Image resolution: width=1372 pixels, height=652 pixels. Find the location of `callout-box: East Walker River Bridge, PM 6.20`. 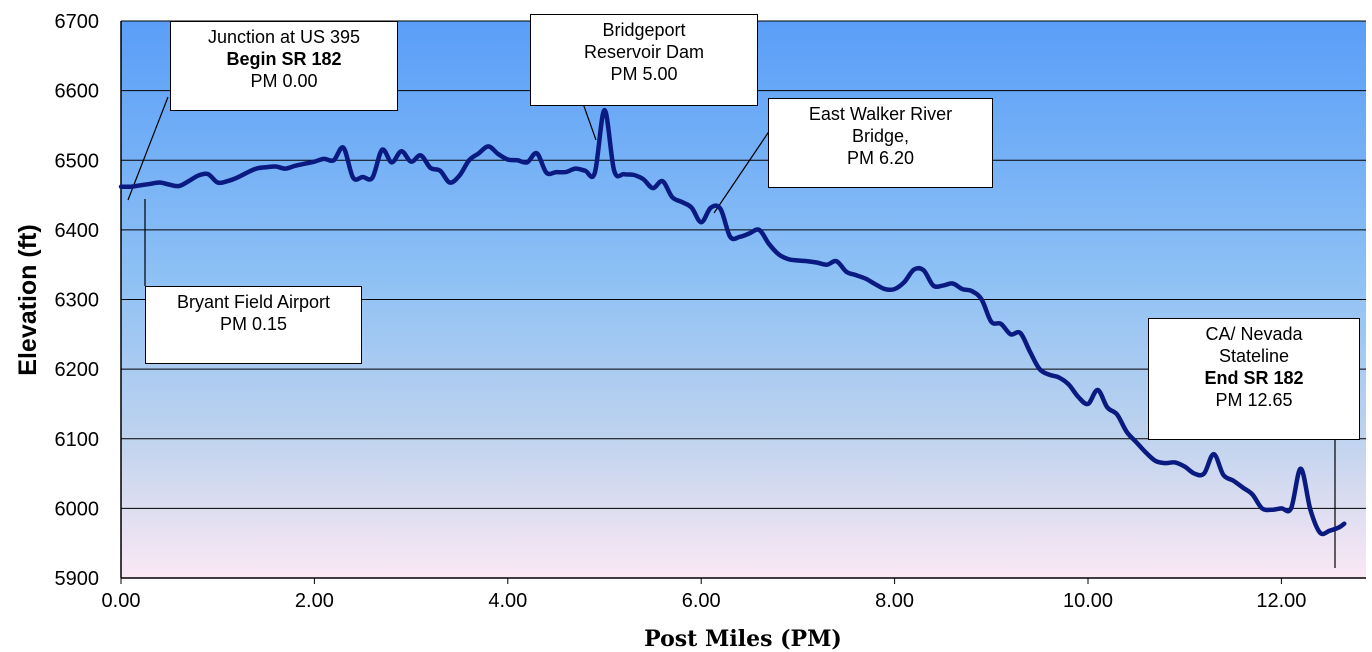

callout-box: East Walker River Bridge, PM 6.20 is located at coordinates (880, 143).